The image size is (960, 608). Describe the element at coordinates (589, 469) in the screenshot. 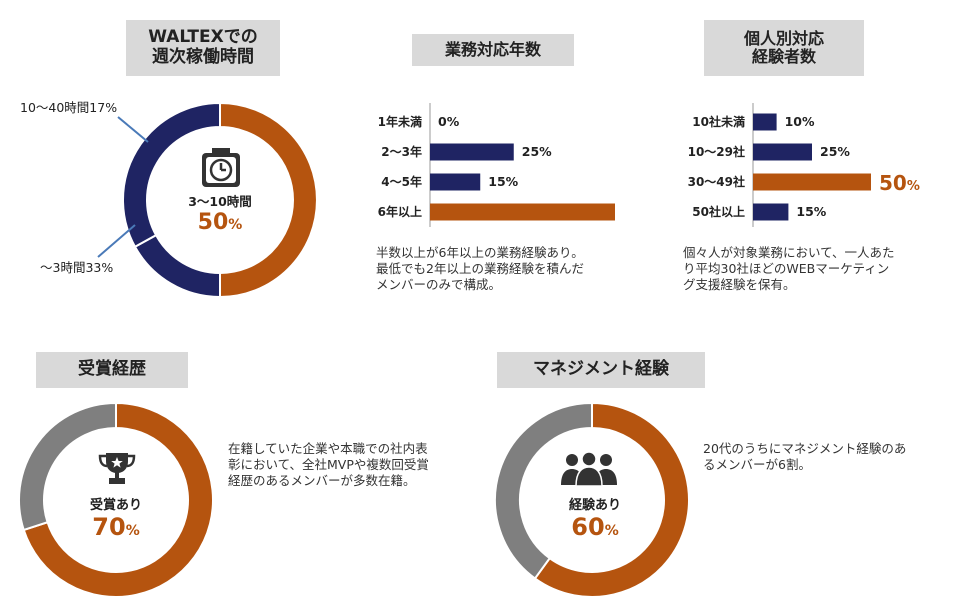

I see `people-group-icon` at that location.